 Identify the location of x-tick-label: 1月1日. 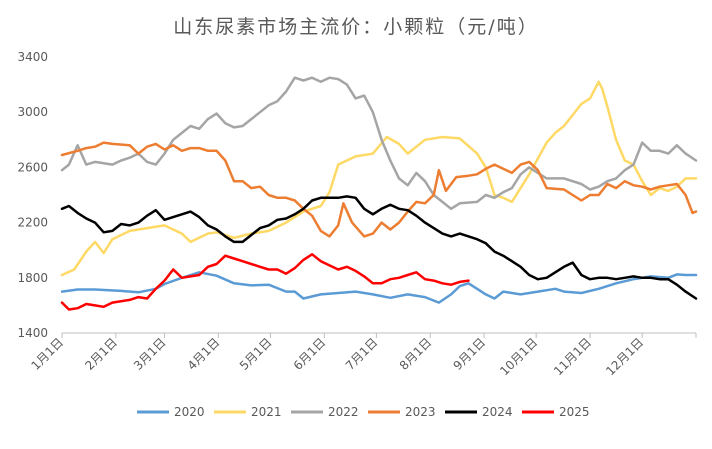
(47, 354).